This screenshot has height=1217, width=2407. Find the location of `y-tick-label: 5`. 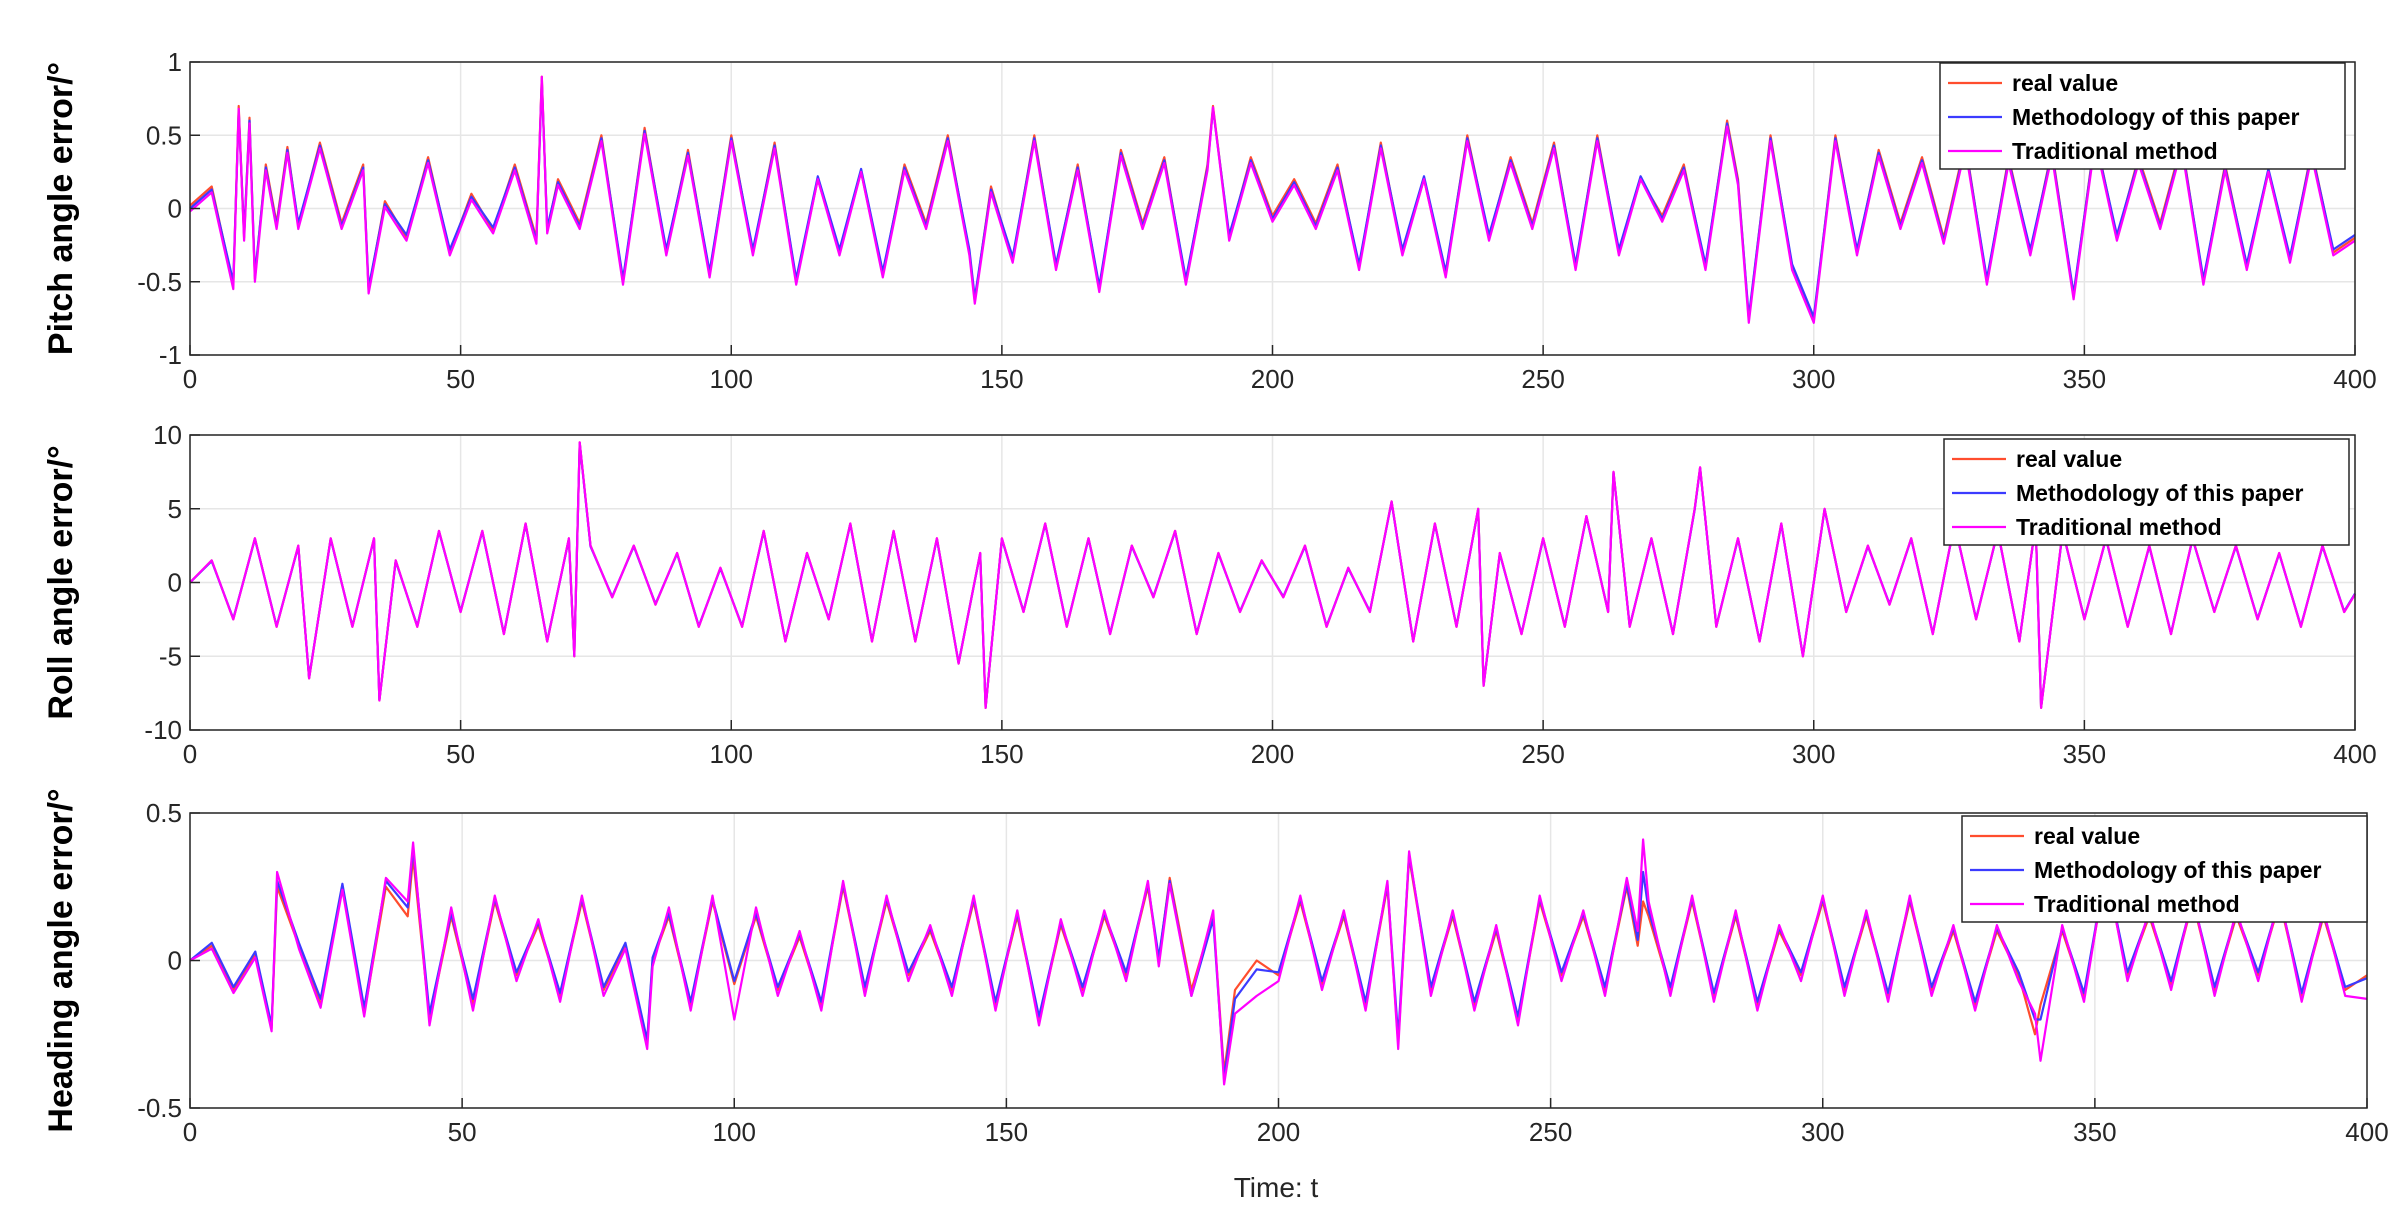

y-tick-label: 5 is located at coordinates (175, 509).